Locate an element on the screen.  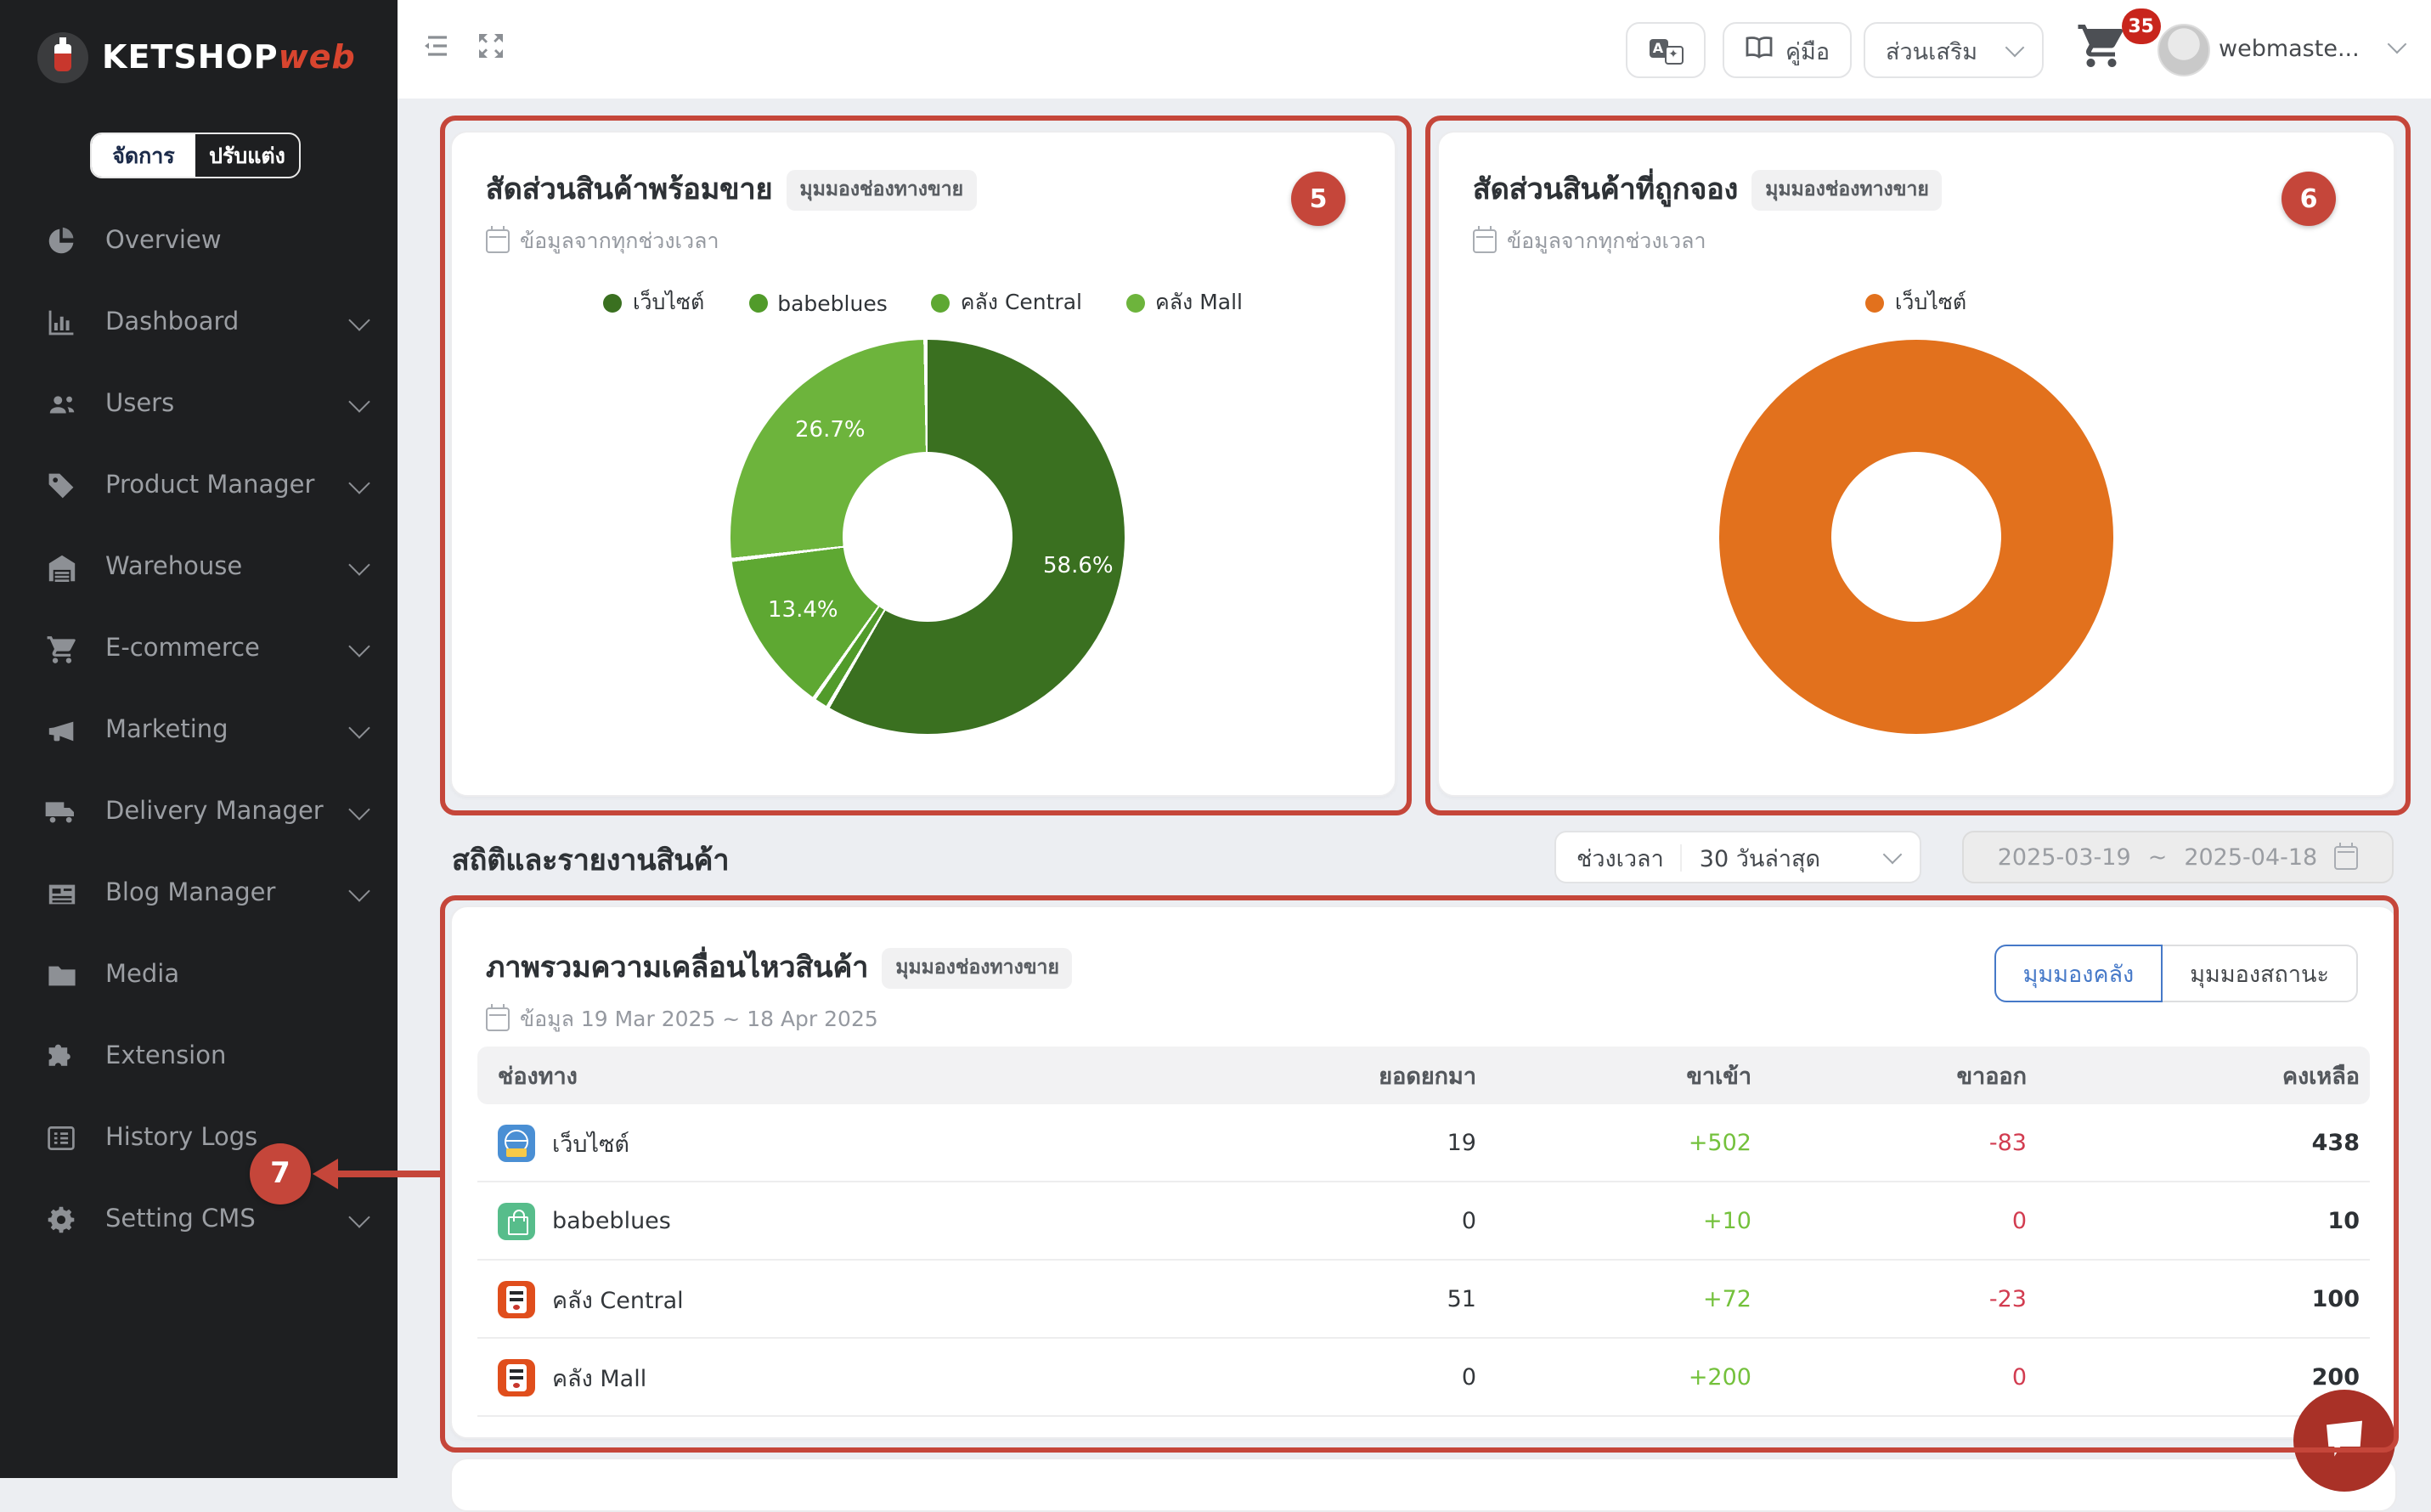
brand-suffix-text: web is located at coordinates (317, 57).